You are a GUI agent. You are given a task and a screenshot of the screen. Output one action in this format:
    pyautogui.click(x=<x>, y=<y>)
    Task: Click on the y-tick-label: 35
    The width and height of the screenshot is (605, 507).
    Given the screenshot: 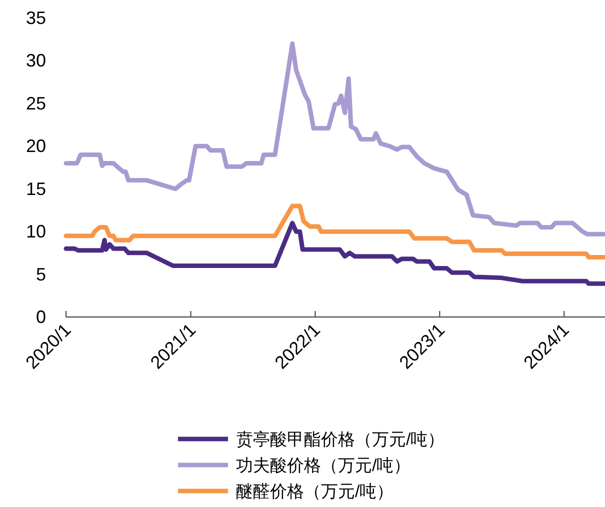 What is the action you would take?
    pyautogui.click(x=36, y=18)
    